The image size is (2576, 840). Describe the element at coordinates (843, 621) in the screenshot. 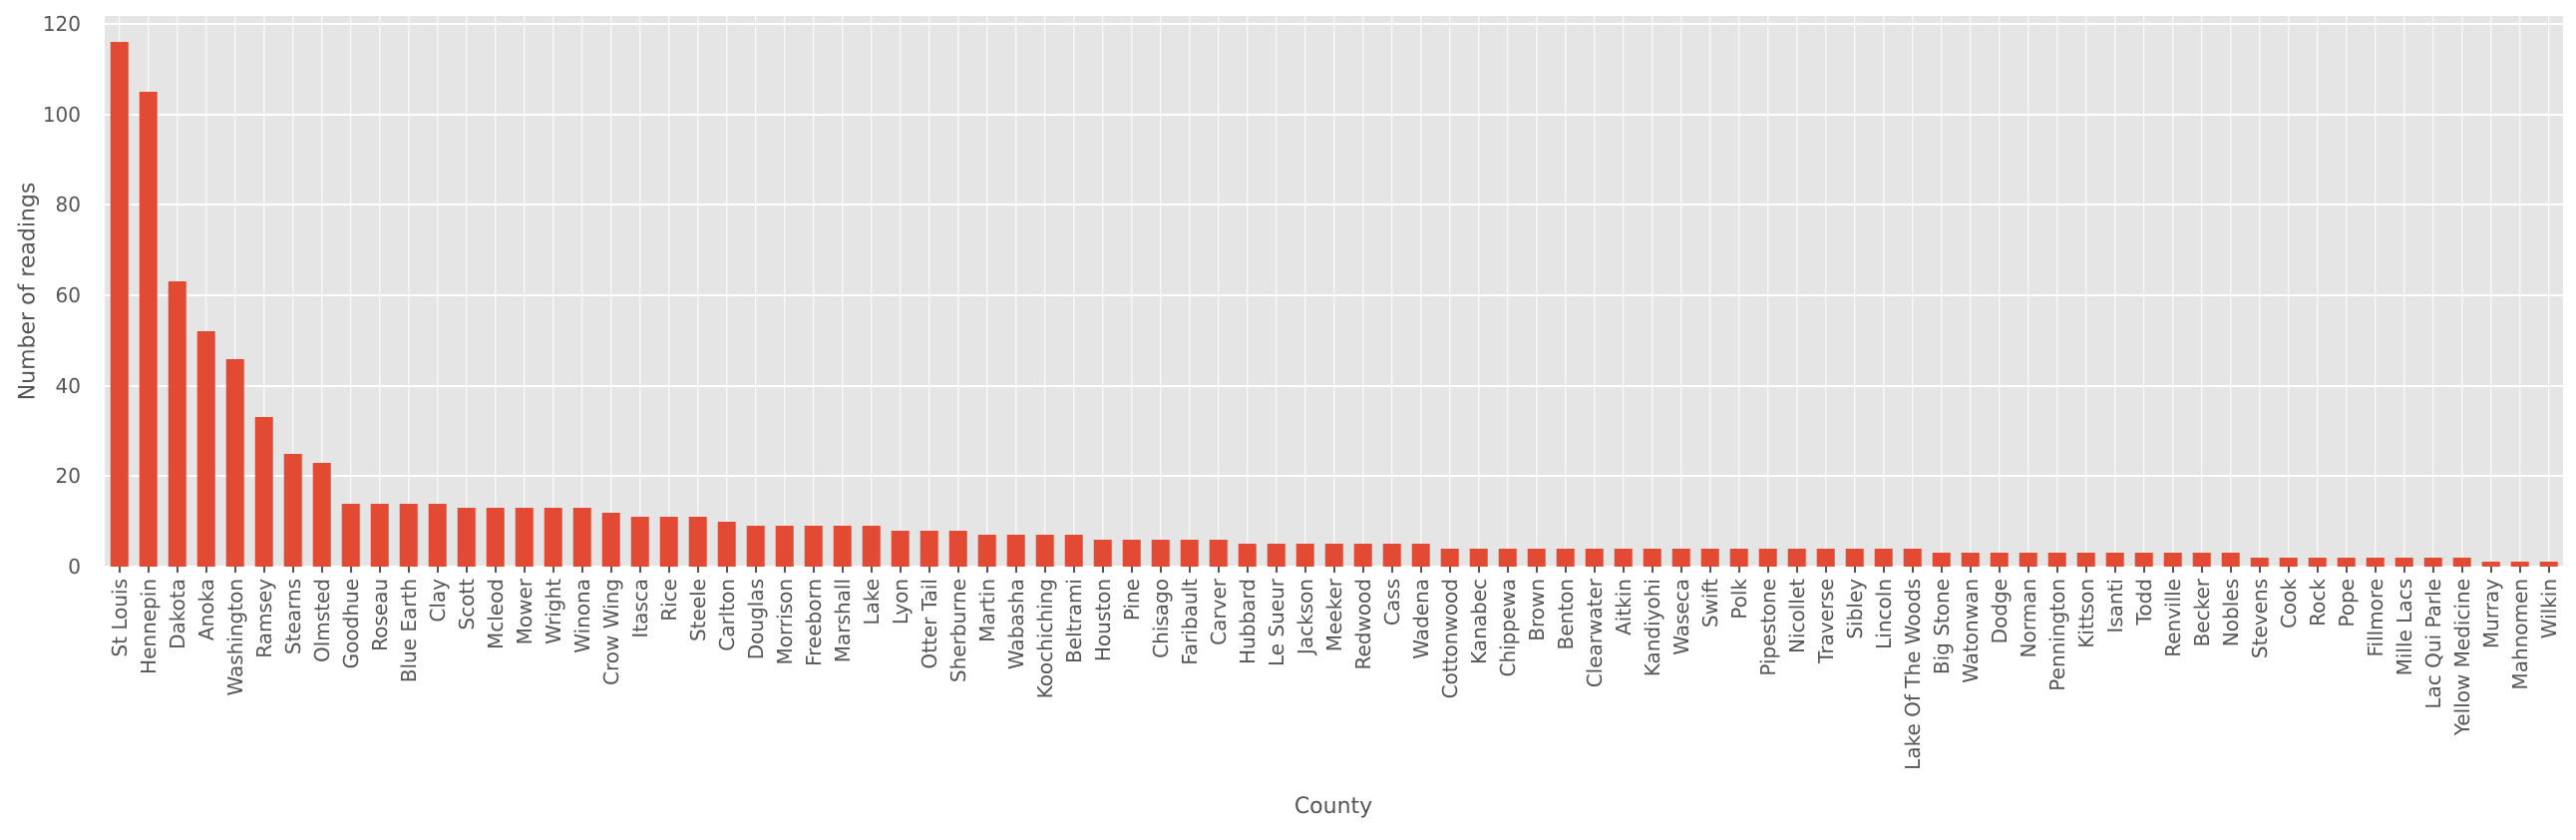

I see `x-tick-label: Marshall` at that location.